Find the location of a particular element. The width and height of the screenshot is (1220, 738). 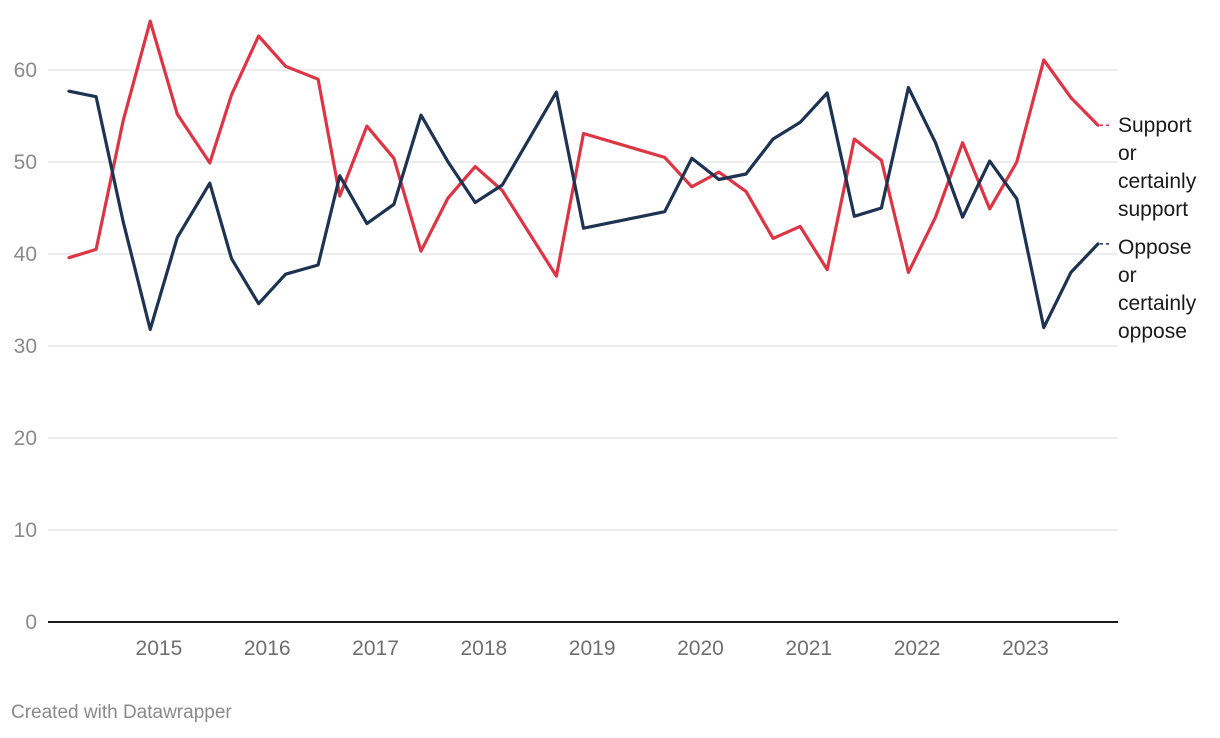

x-tick-label: 2021 is located at coordinates (808, 648).